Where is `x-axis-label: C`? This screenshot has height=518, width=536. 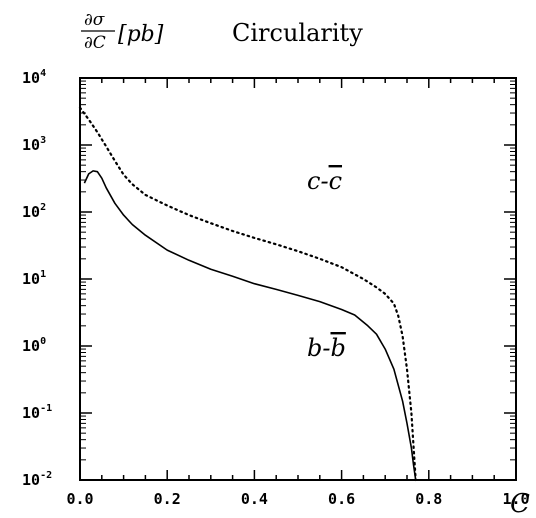
x-axis-label: C is located at coordinates (520, 503).